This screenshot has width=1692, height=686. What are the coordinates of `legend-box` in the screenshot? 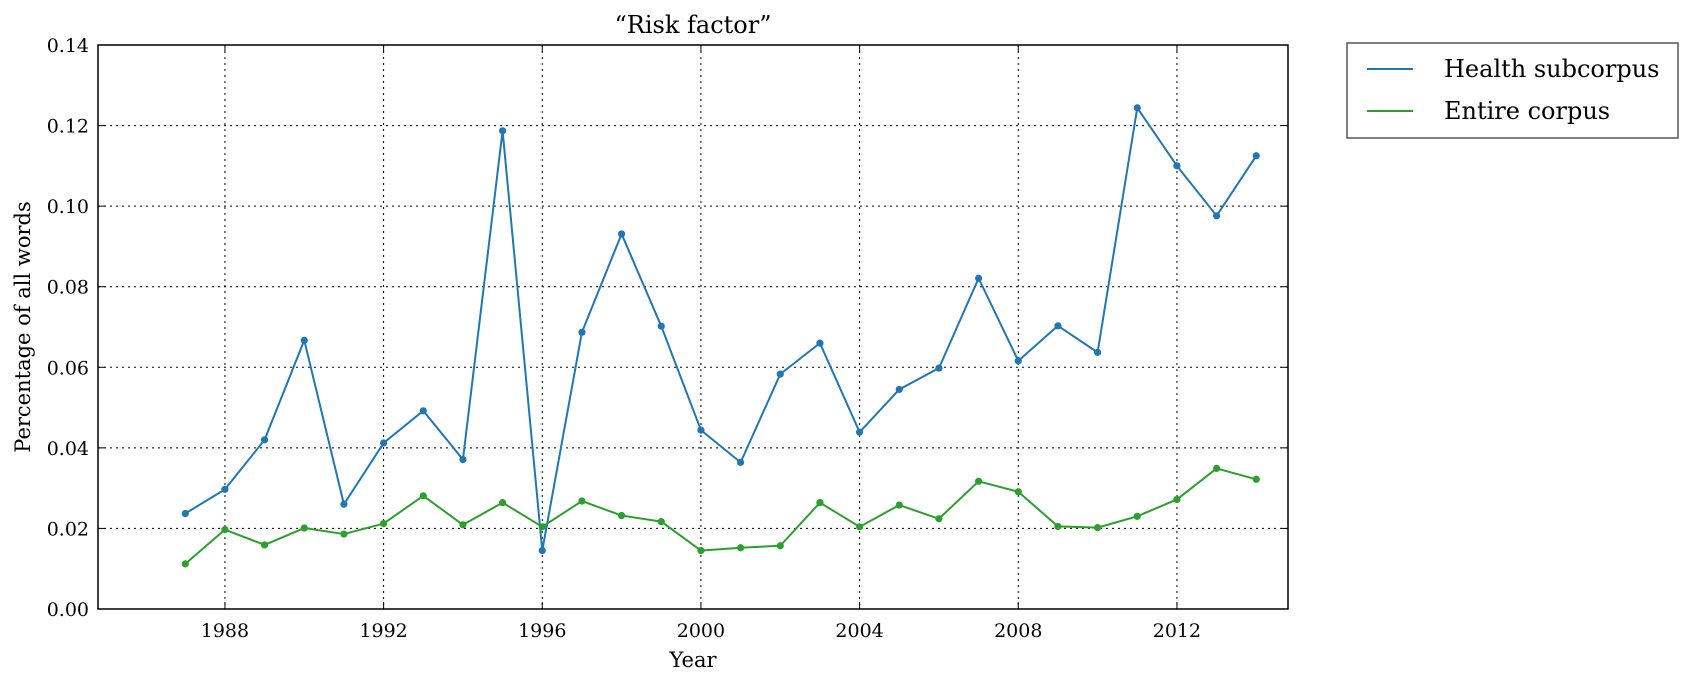 It's located at (1512, 90).